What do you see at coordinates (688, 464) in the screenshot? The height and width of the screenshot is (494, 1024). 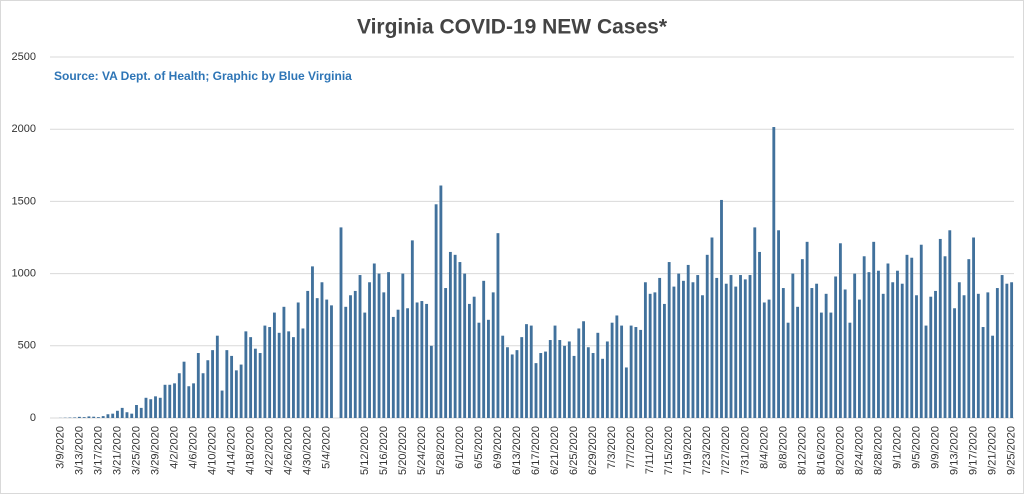 I see `x-tick-date: 7/19` at bounding box center [688, 464].